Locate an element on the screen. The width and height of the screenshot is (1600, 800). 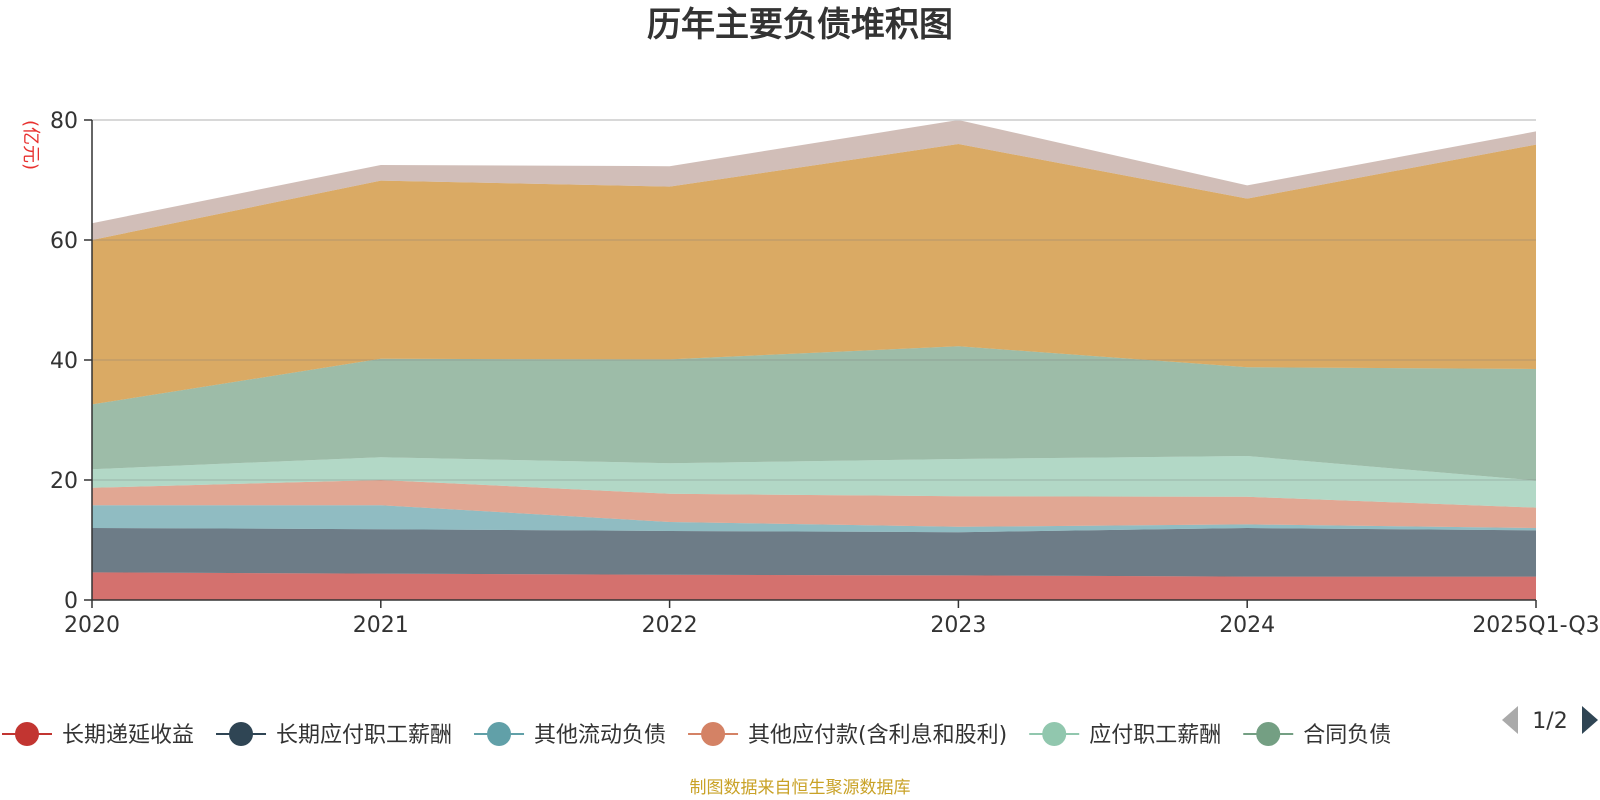
y-axis-unit-label: (亿元) is located at coordinates (30, 145).